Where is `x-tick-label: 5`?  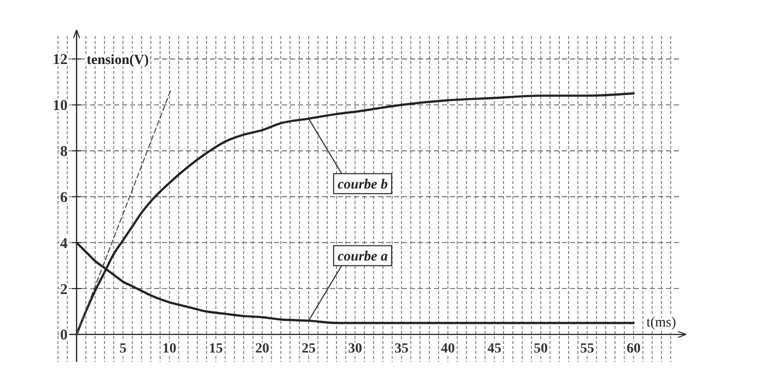
x-tick-label: 5 is located at coordinates (122, 348).